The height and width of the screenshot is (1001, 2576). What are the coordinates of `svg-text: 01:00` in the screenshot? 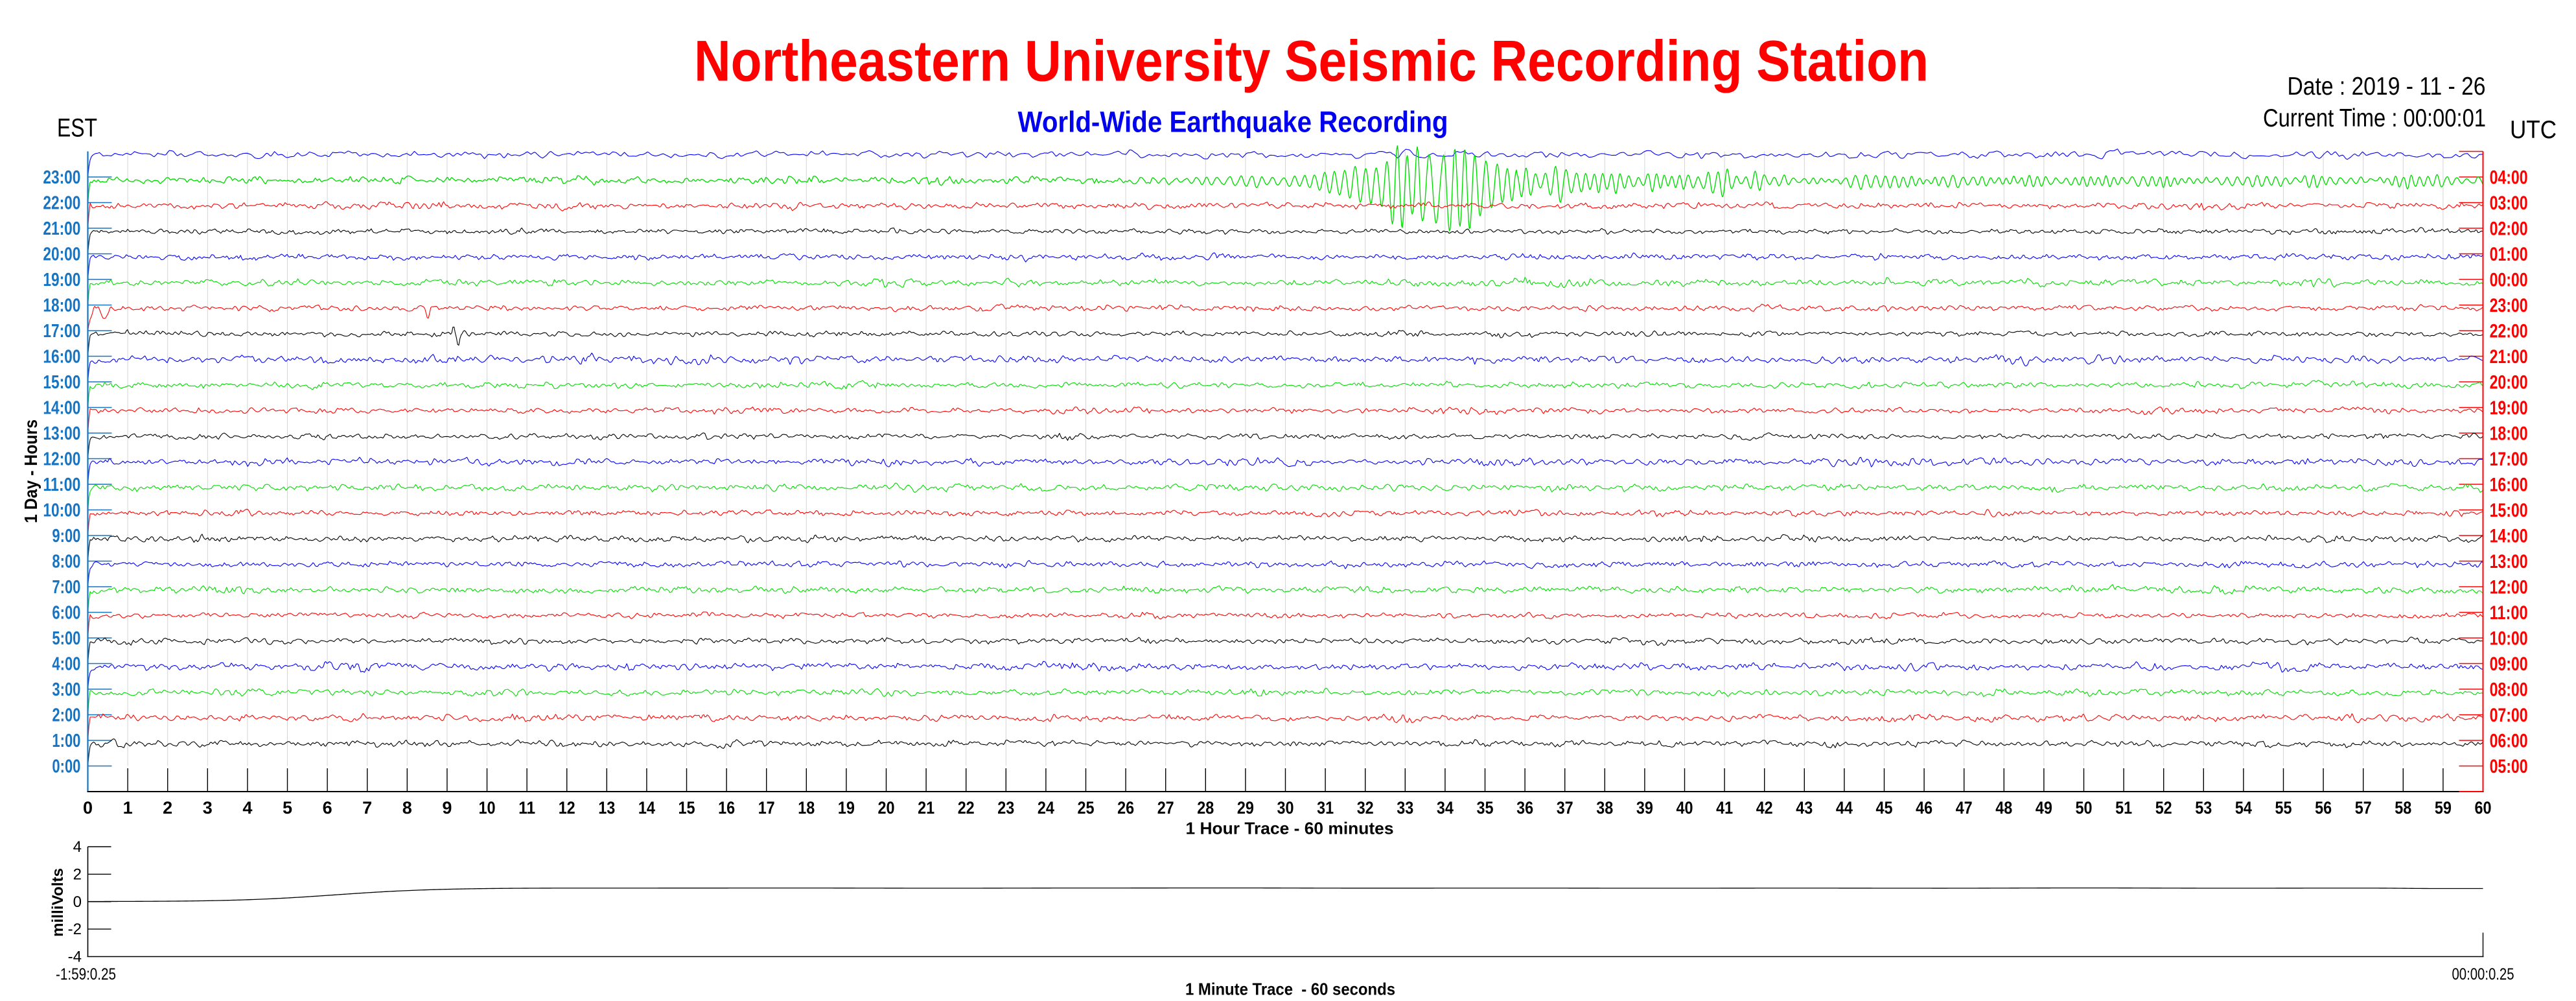 It's located at (2509, 254).